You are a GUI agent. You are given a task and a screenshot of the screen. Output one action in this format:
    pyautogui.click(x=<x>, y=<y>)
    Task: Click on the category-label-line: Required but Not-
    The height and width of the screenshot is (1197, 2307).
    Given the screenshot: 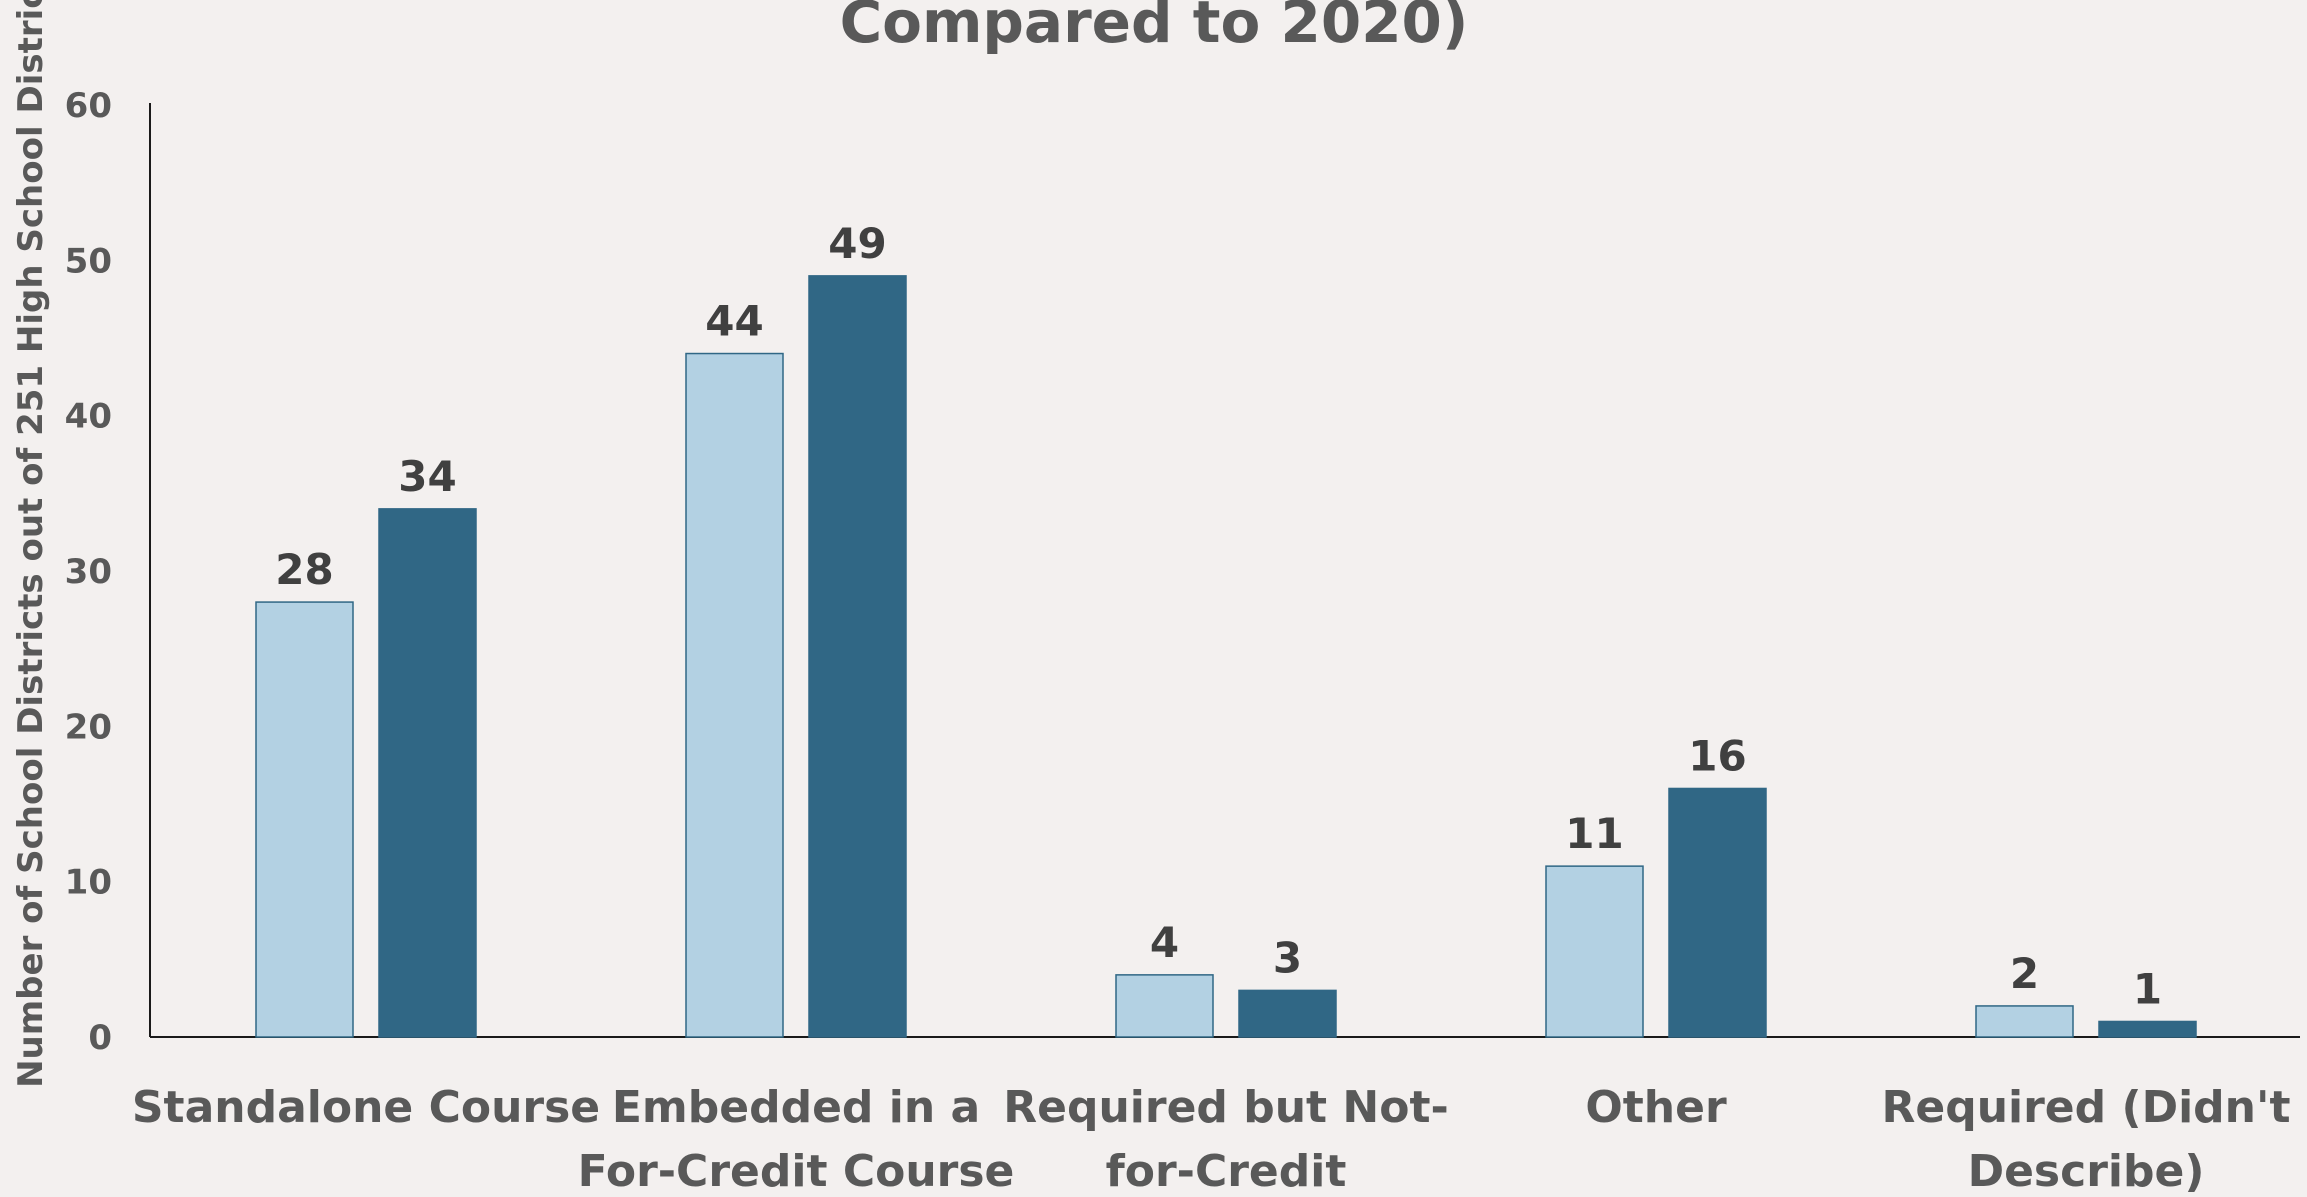 What is the action you would take?
    pyautogui.click(x=1226, y=1107)
    